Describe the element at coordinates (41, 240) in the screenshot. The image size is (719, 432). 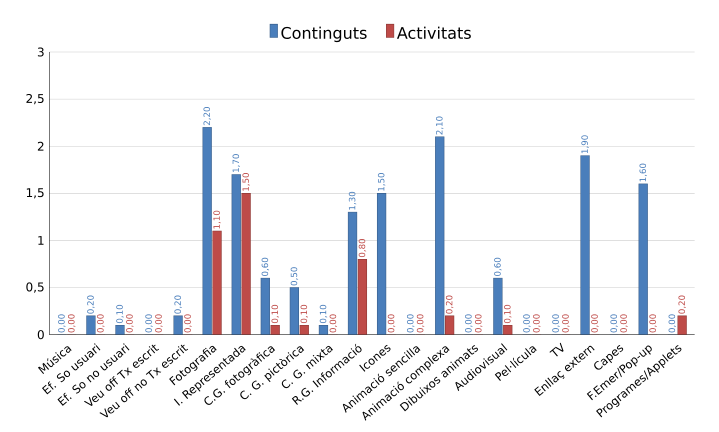
I see `y-tick-label: 1` at that location.